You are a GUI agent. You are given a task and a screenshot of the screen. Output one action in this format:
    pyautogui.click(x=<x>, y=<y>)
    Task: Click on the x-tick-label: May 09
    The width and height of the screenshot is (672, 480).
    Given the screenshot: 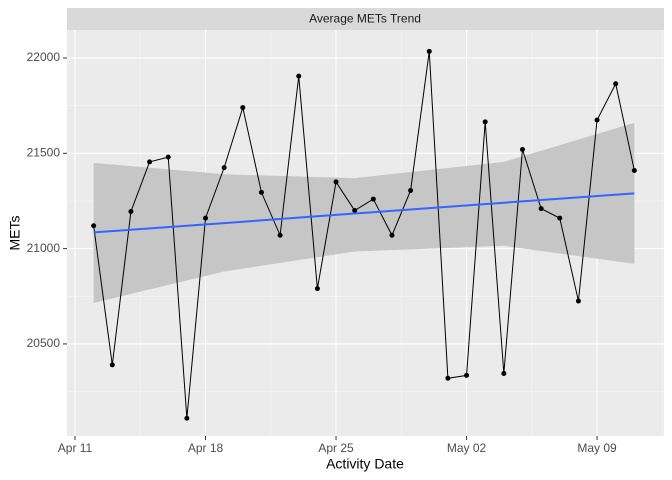 What is the action you would take?
    pyautogui.click(x=597, y=448)
    